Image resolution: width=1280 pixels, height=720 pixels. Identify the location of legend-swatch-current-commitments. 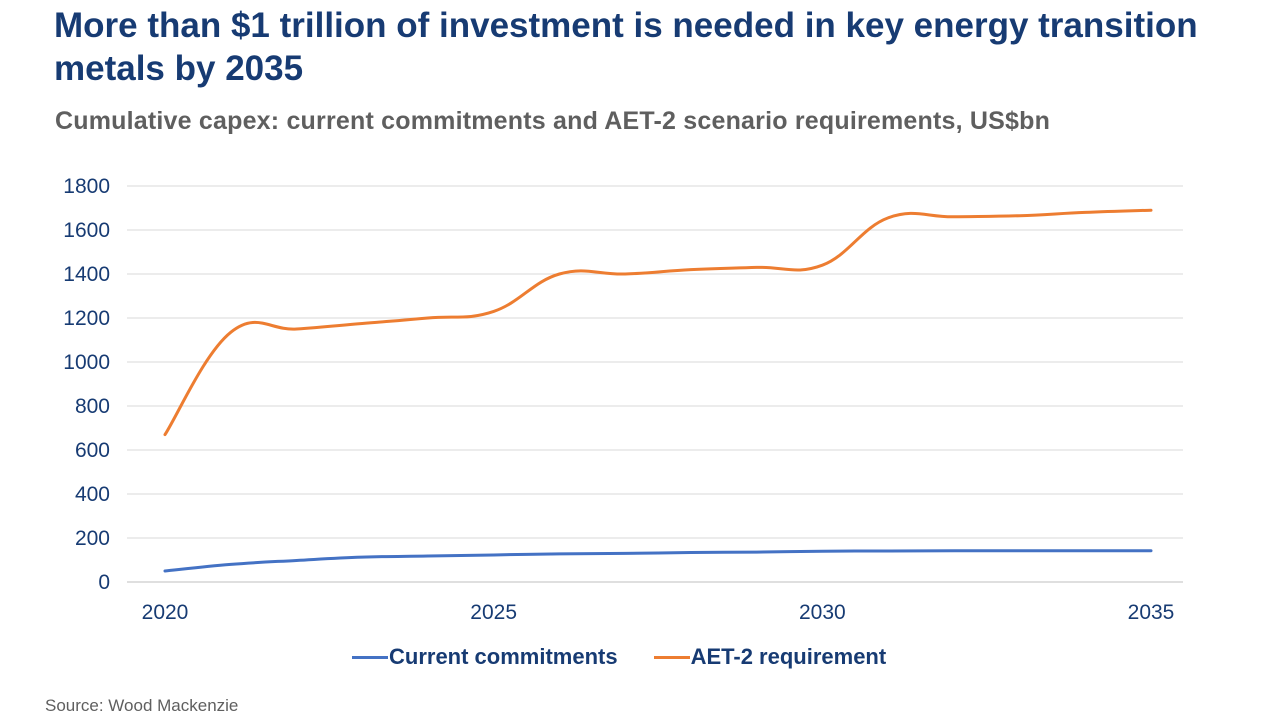
(370, 657).